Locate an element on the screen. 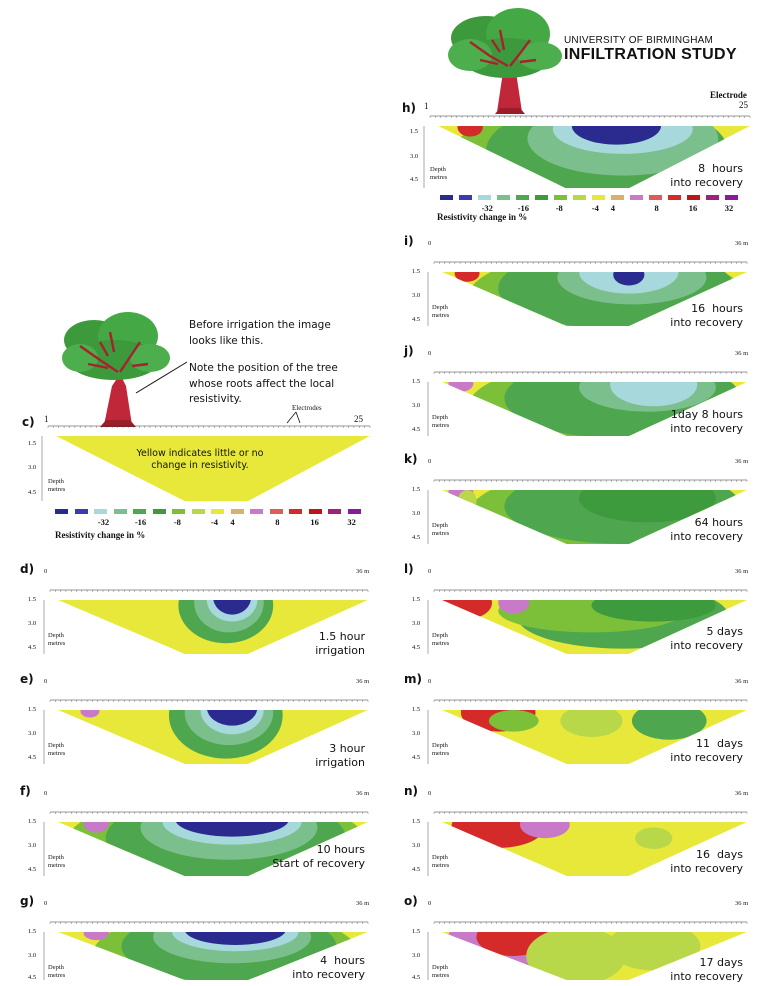 Image resolution: width=761 pixels, height=986 pixels. section-e is located at coordinates (206, 731).